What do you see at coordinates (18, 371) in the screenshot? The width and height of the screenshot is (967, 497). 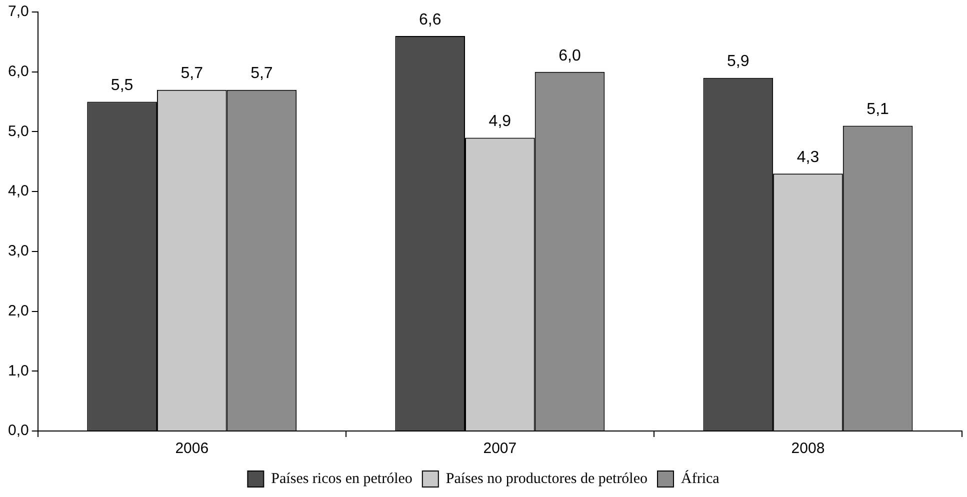 I see `y-tick-label: 1,0` at bounding box center [18, 371].